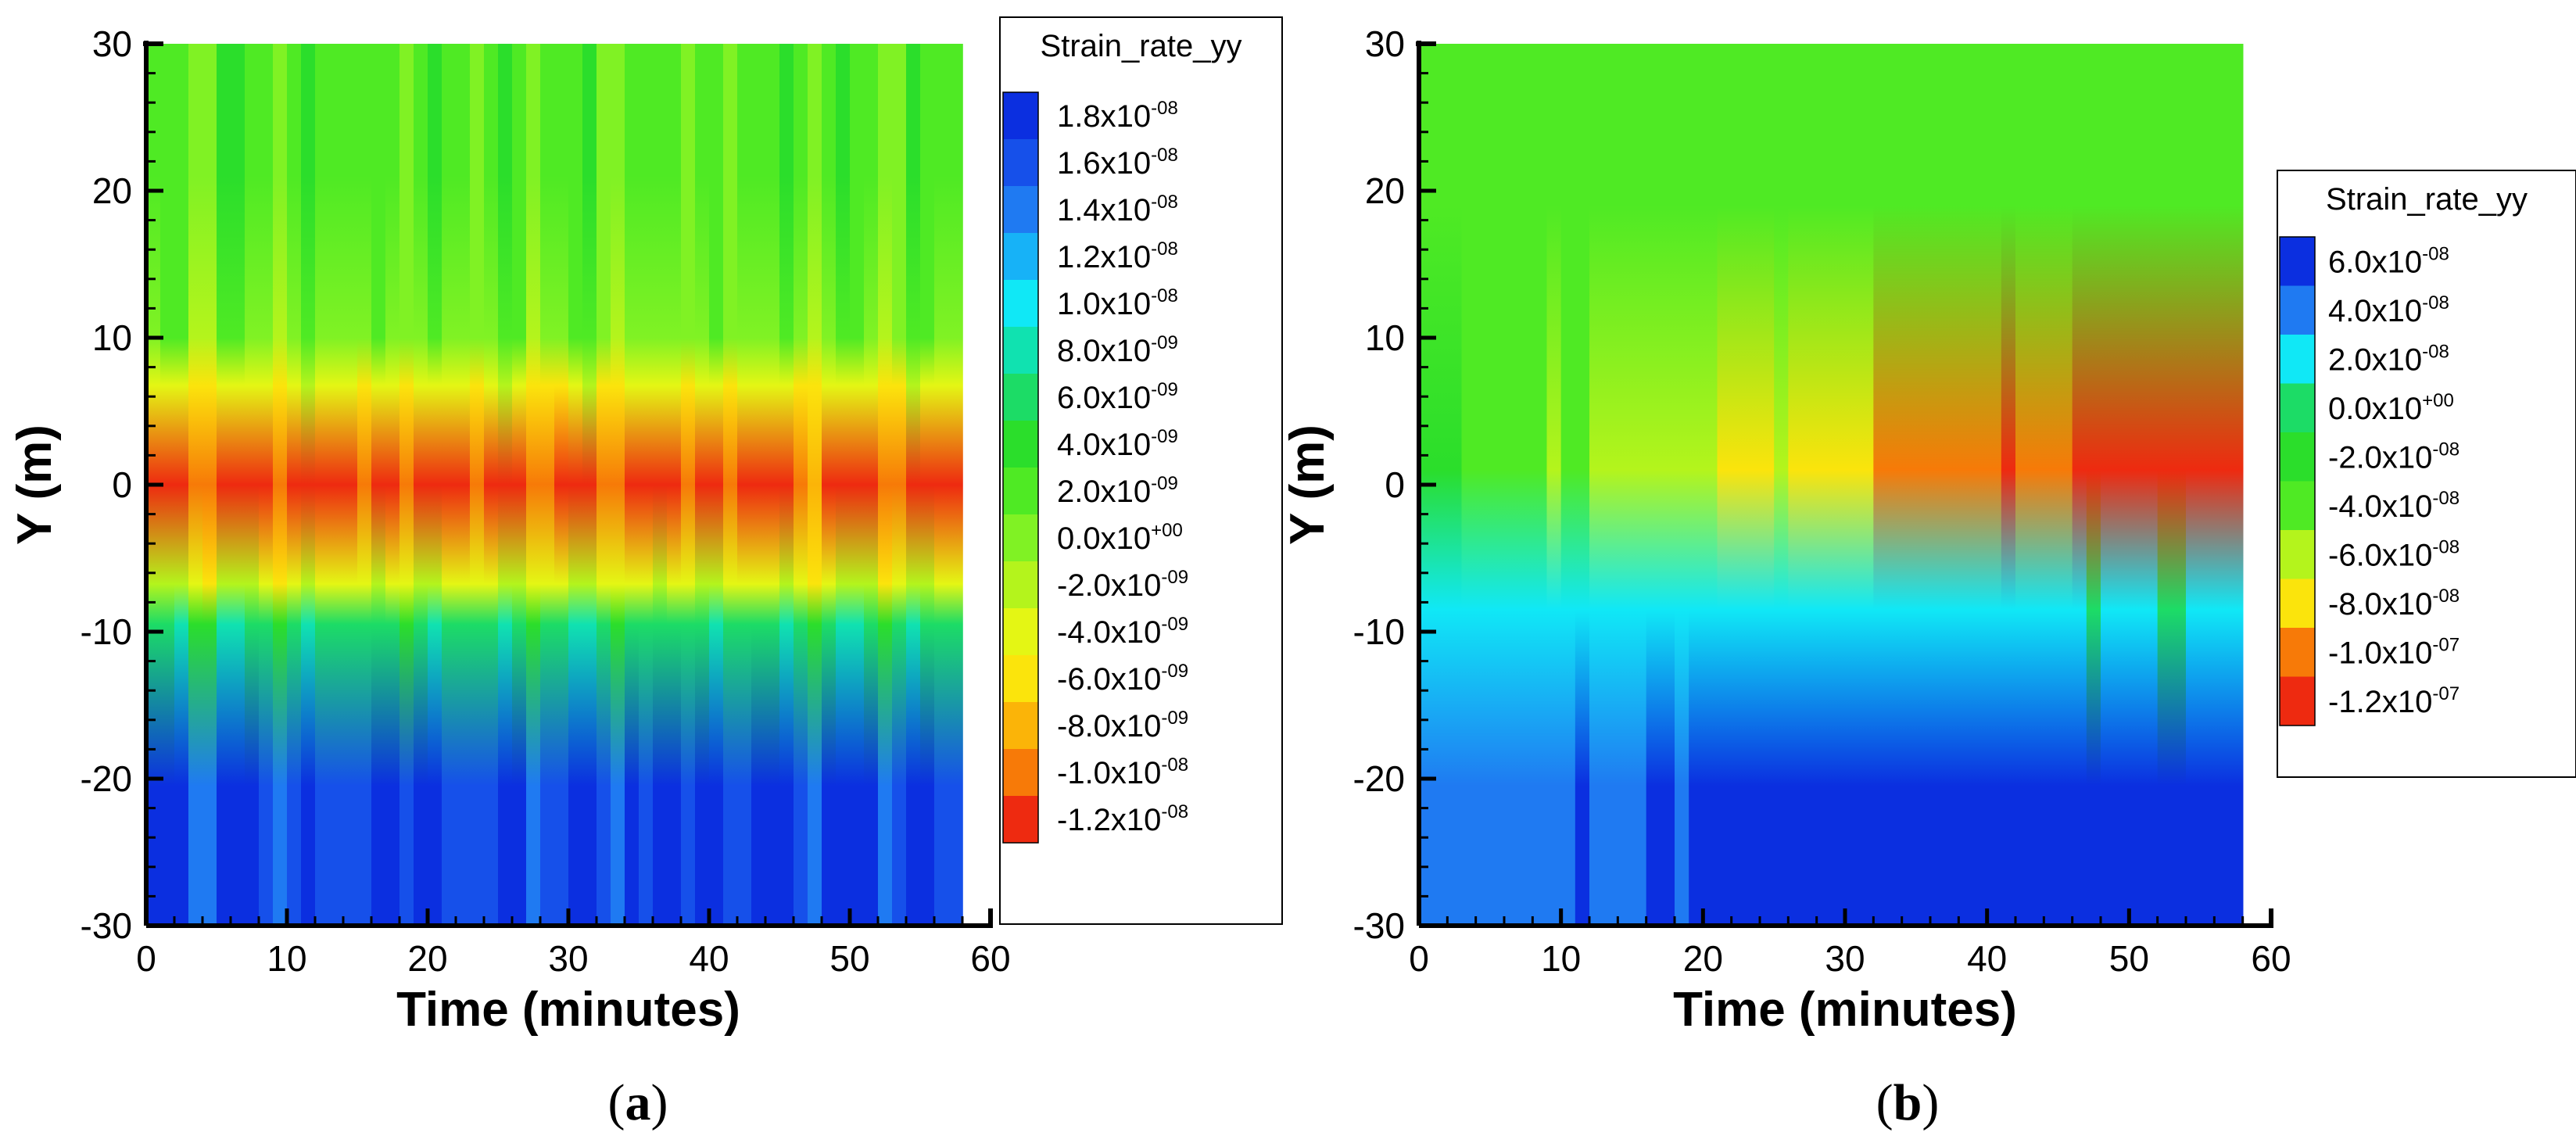  I want to click on colorbar-label: 6.0x10-08, so click(2388, 261).